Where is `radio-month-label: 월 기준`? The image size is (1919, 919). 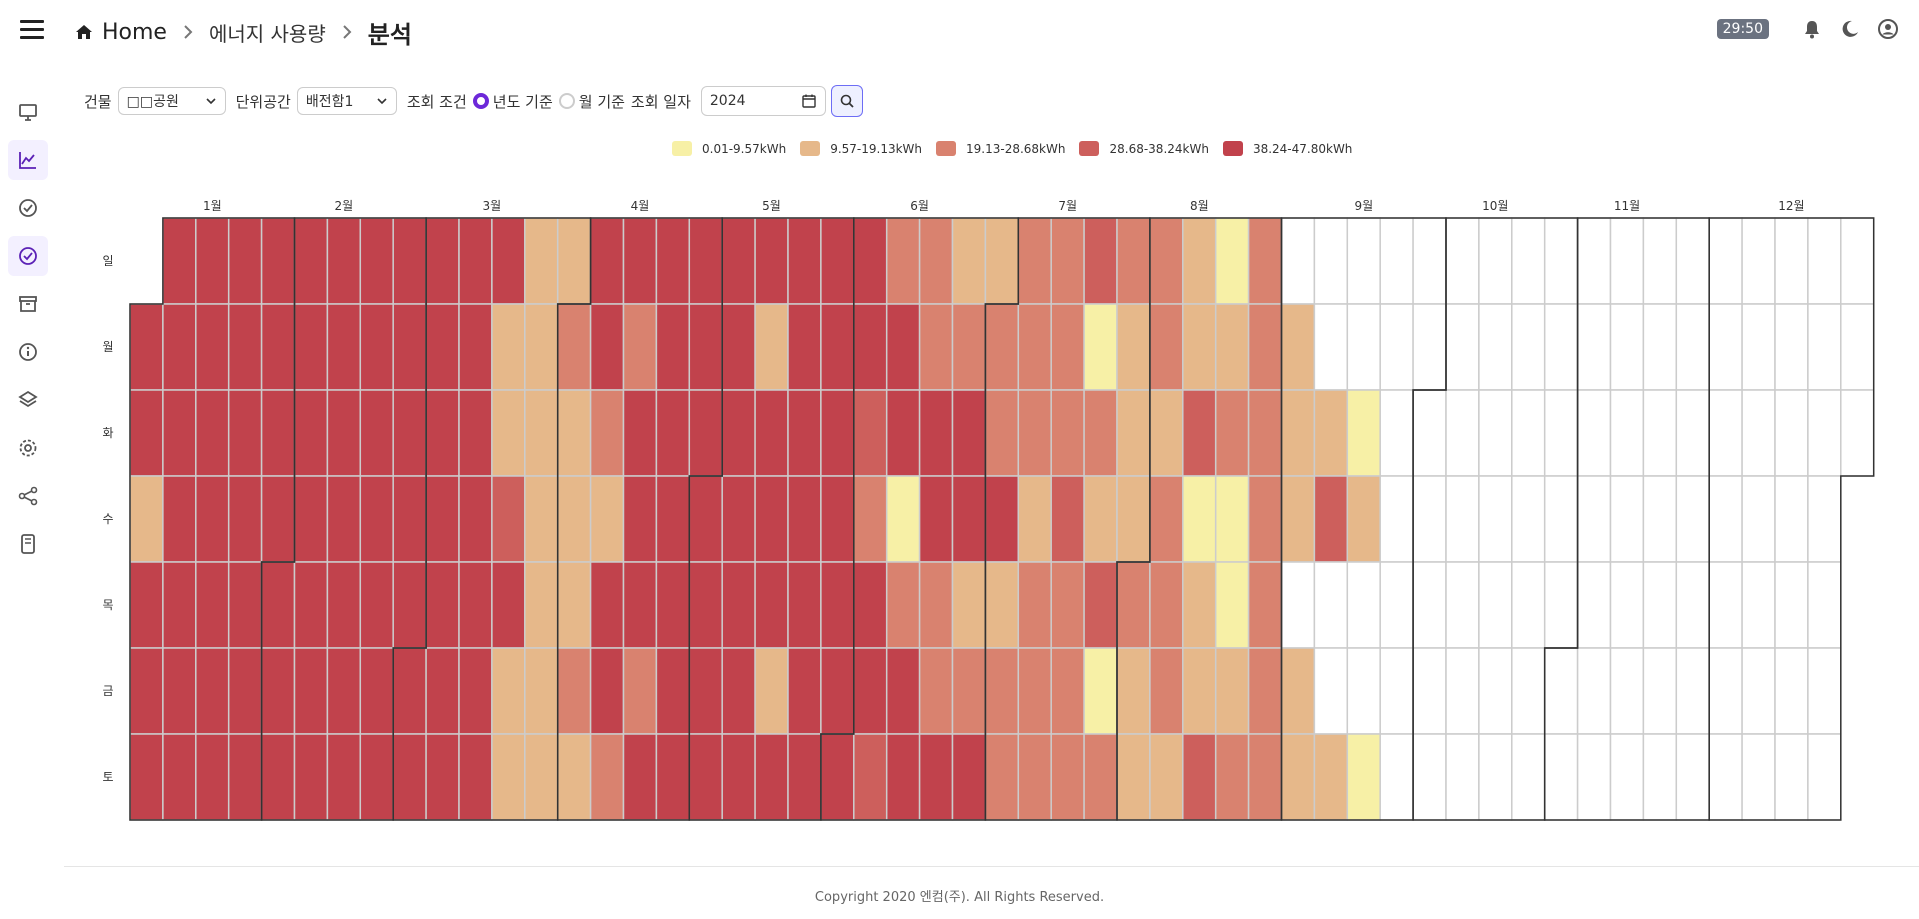
radio-month-label: 월 기준 is located at coordinates (601, 101).